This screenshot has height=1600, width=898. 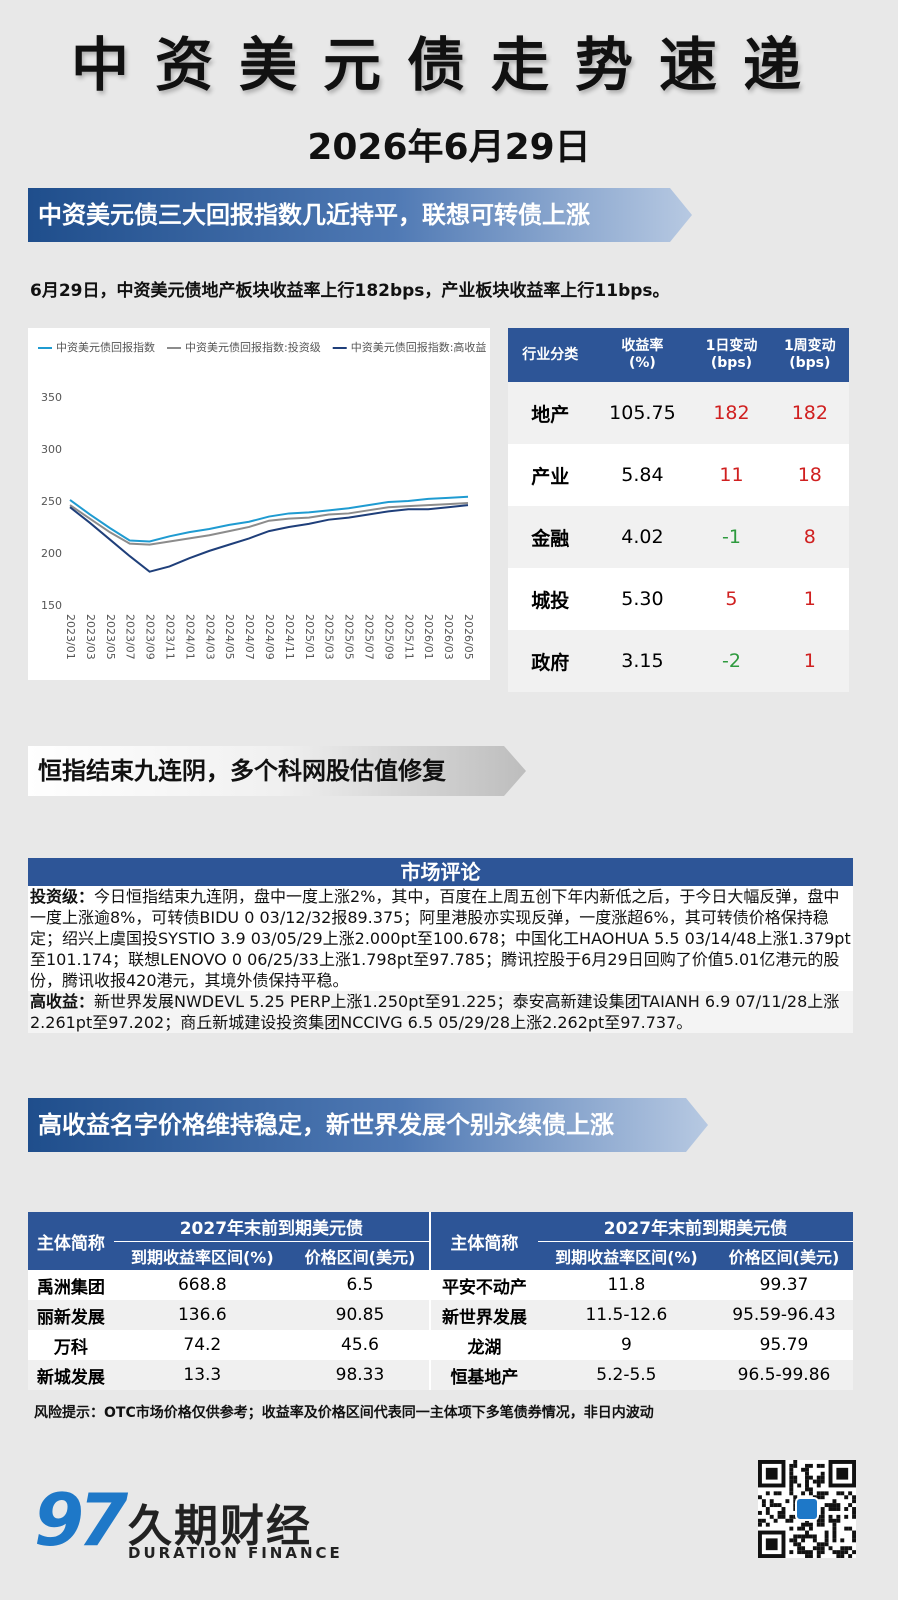 I want to click on row: 金融 4.02 -1 8, so click(x=678, y=537).